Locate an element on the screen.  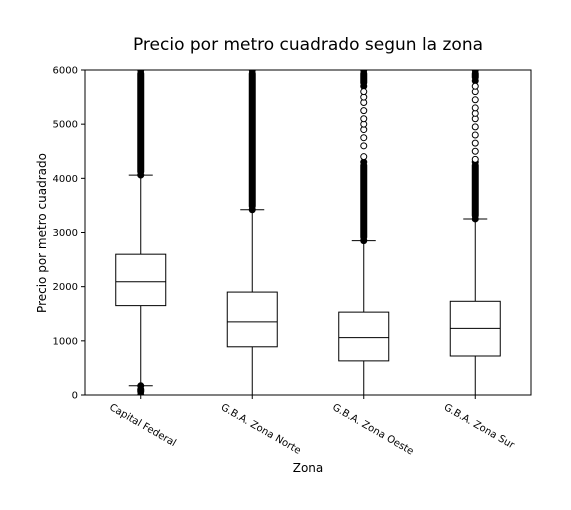
y-tick-label: 4000 is located at coordinates (65, 179).